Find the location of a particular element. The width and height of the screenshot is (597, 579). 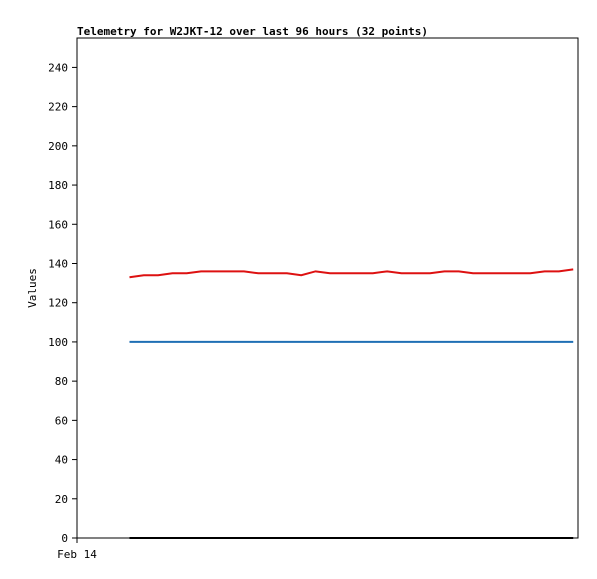

y-axis-label: Values is located at coordinates (32, 288).